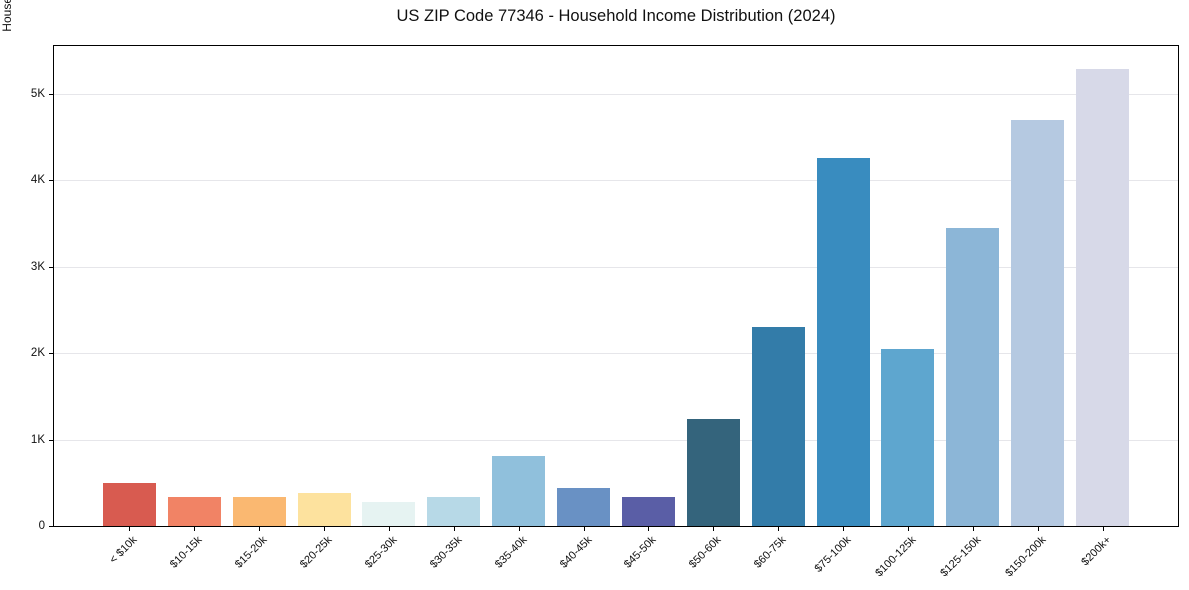 This screenshot has width=1189, height=590. What do you see at coordinates (973, 376) in the screenshot?
I see `bar--125-150k` at bounding box center [973, 376].